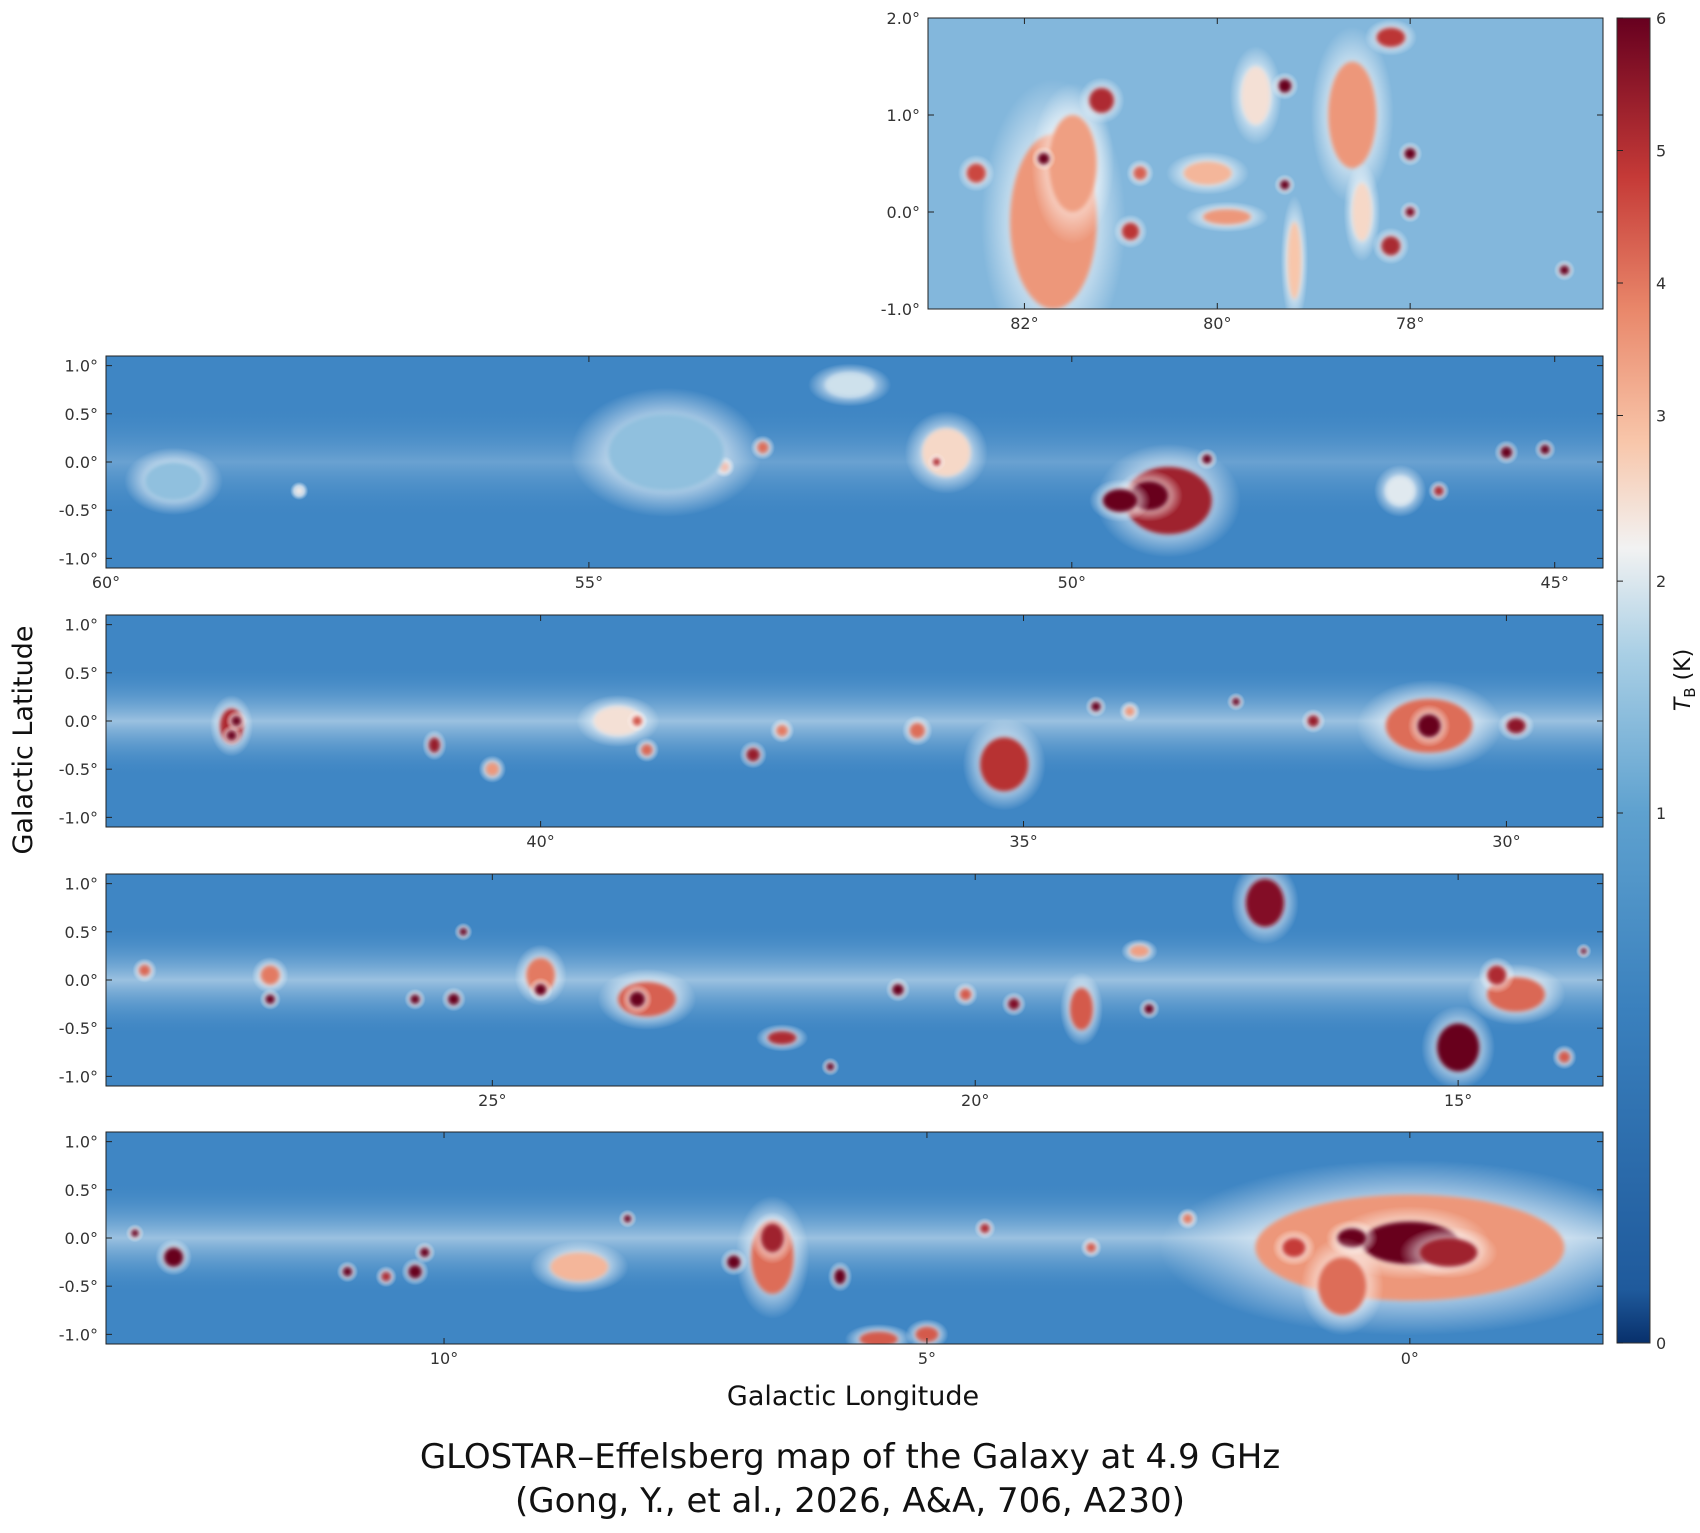  What do you see at coordinates (1685, 680) in the screenshot?
I see `colorbar-label: TB (K)` at bounding box center [1685, 680].